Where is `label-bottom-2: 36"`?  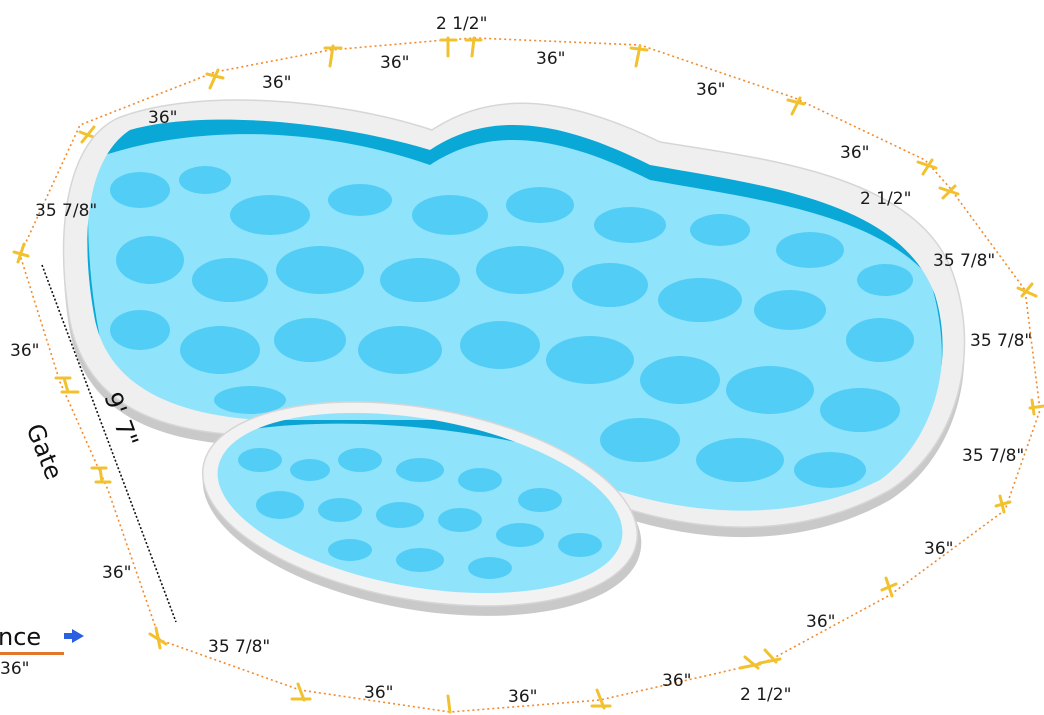 label-bottom-2: 36" is located at coordinates (522, 697).